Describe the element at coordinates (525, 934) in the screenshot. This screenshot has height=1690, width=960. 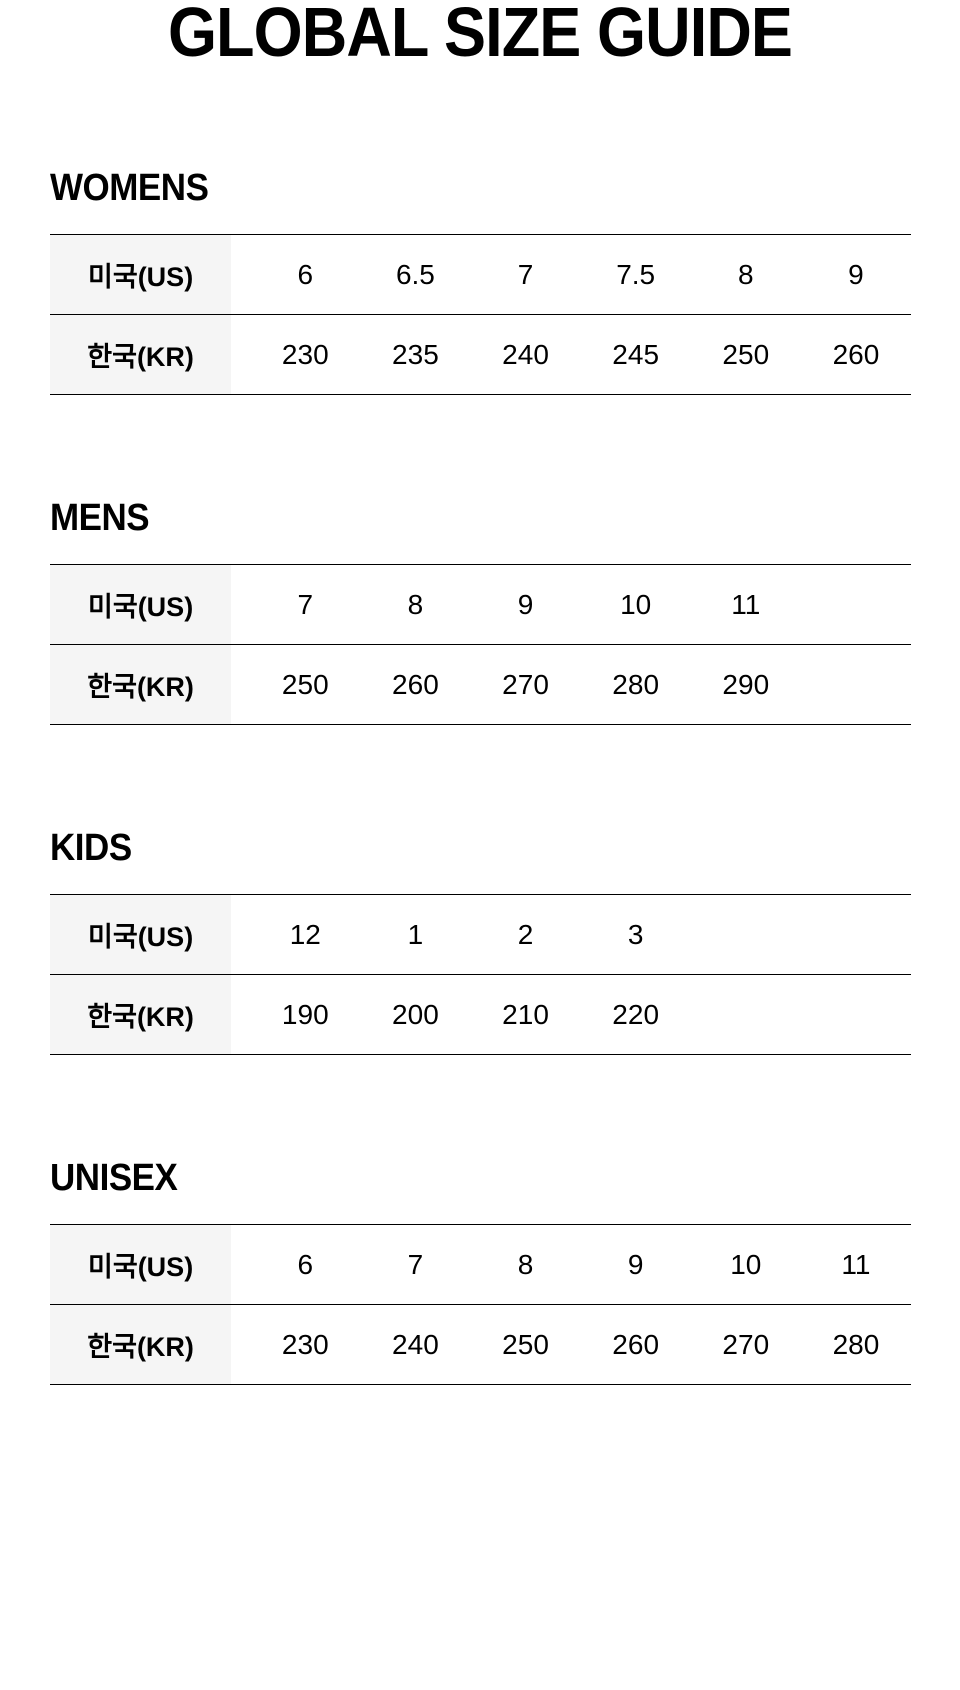
I see `size-cell: 2` at that location.